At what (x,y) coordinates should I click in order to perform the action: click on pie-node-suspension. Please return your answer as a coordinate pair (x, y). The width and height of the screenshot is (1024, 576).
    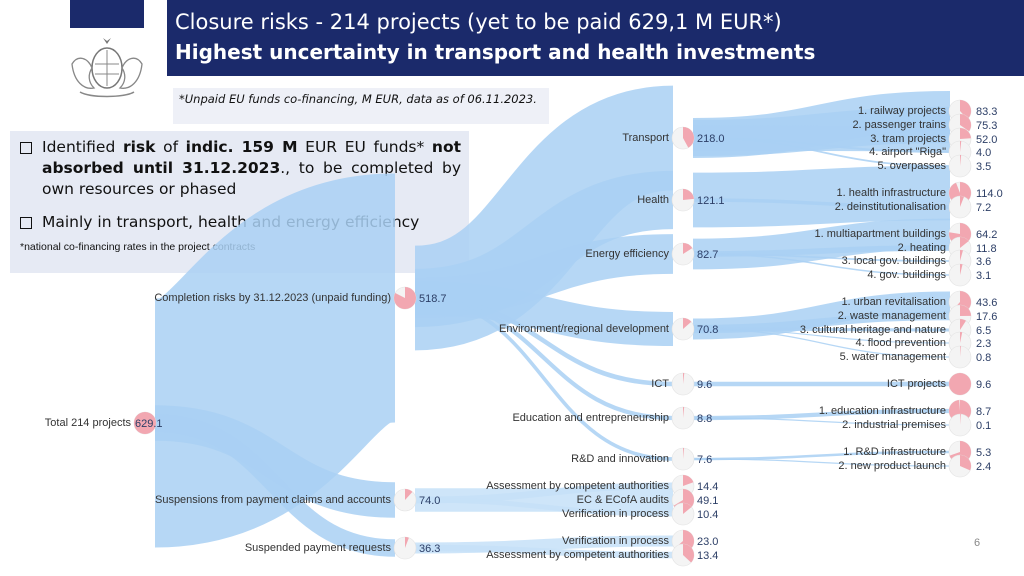
    Looking at the image, I should click on (683, 555).